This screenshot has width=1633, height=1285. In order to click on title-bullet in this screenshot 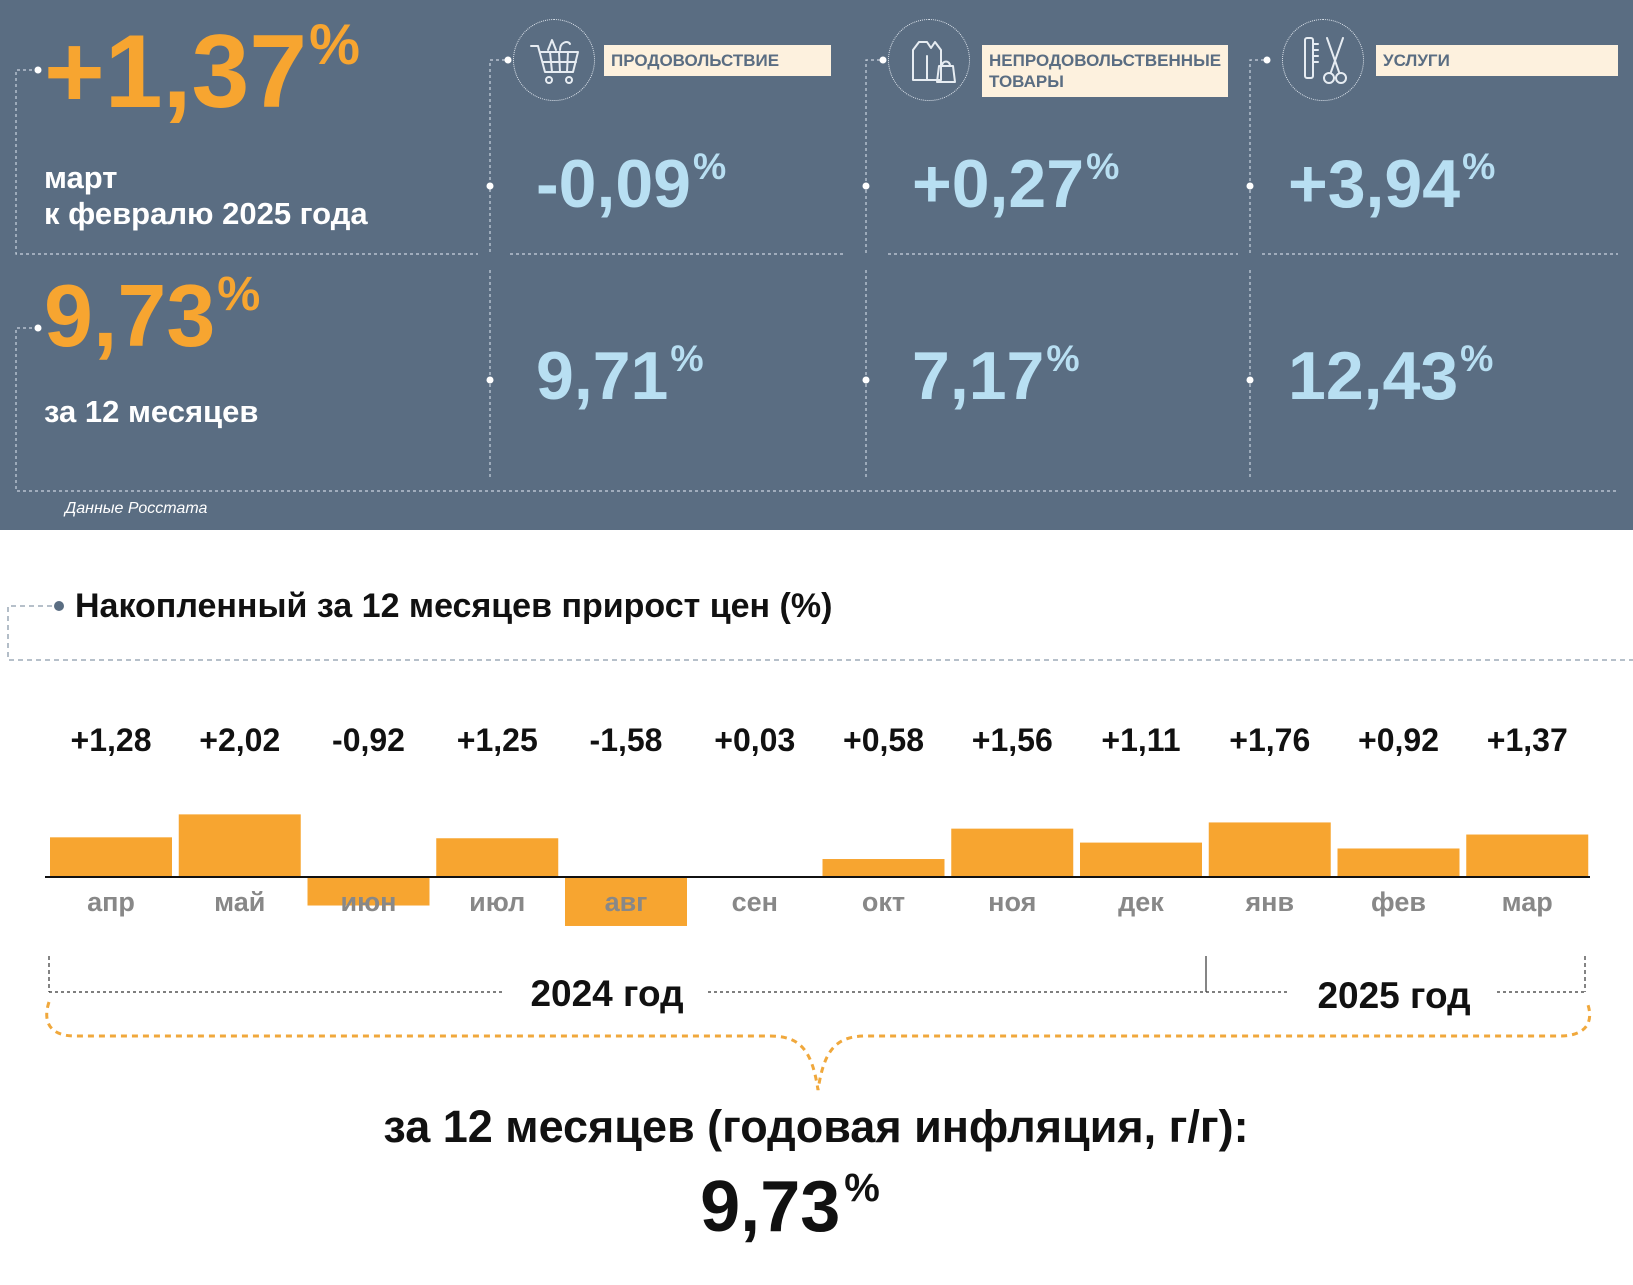, I will do `click(59, 606)`.